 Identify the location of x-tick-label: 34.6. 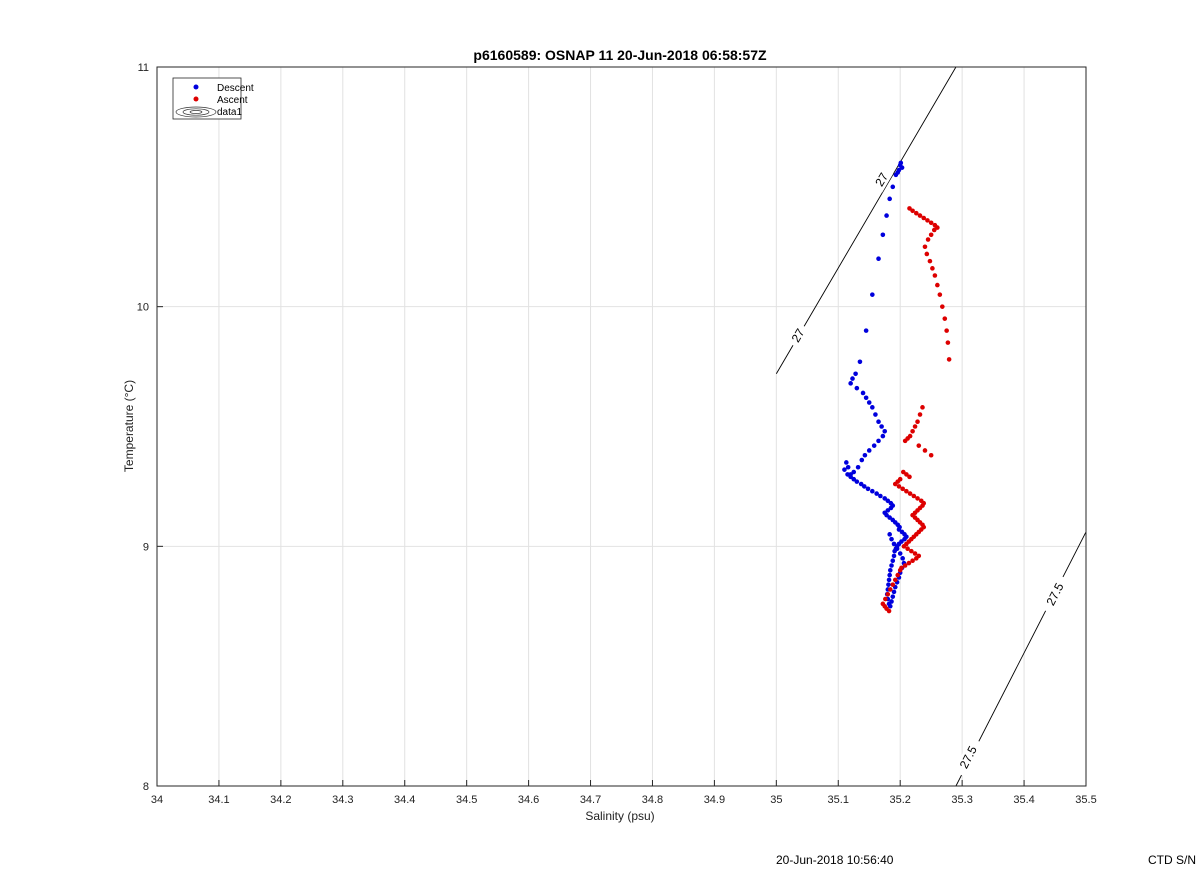
(528, 800).